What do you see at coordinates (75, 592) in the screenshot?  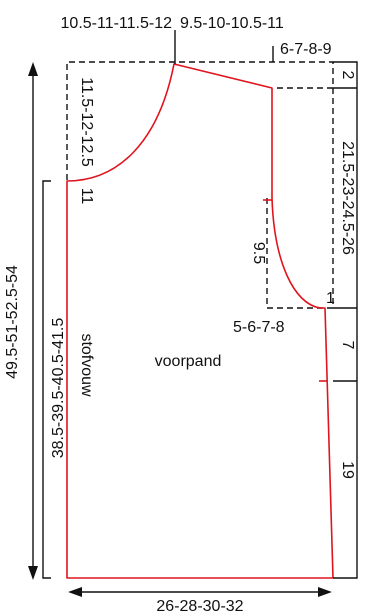 I see `arrow-left-icon` at bounding box center [75, 592].